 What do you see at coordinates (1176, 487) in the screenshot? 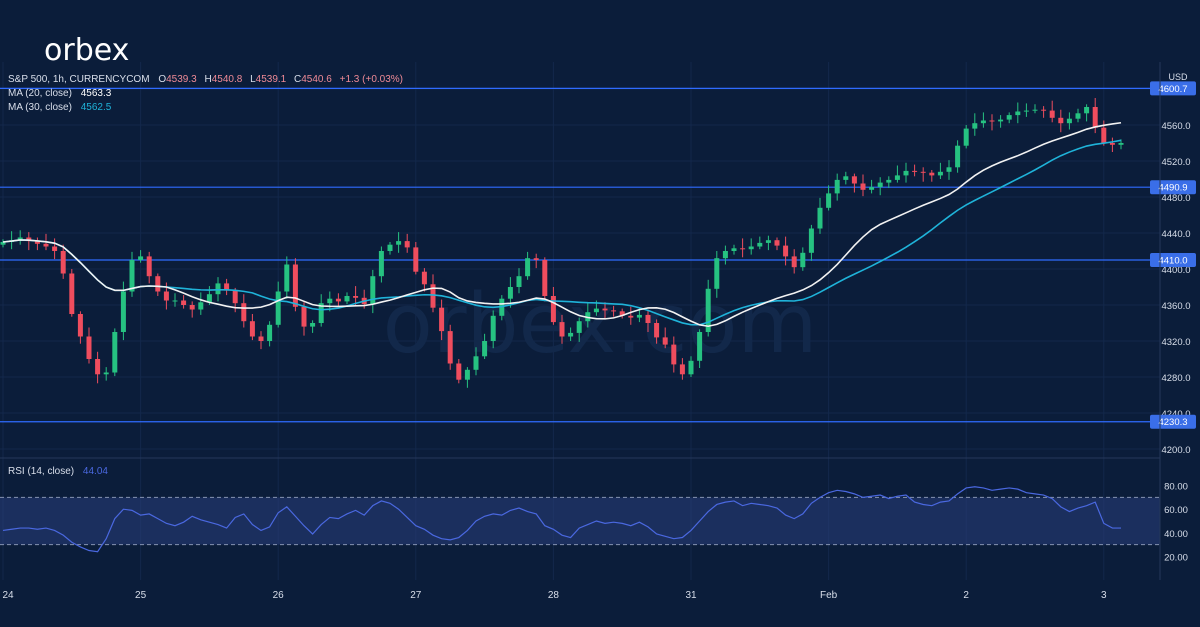
I see `rsi-tick-label: 80.00` at bounding box center [1176, 487].